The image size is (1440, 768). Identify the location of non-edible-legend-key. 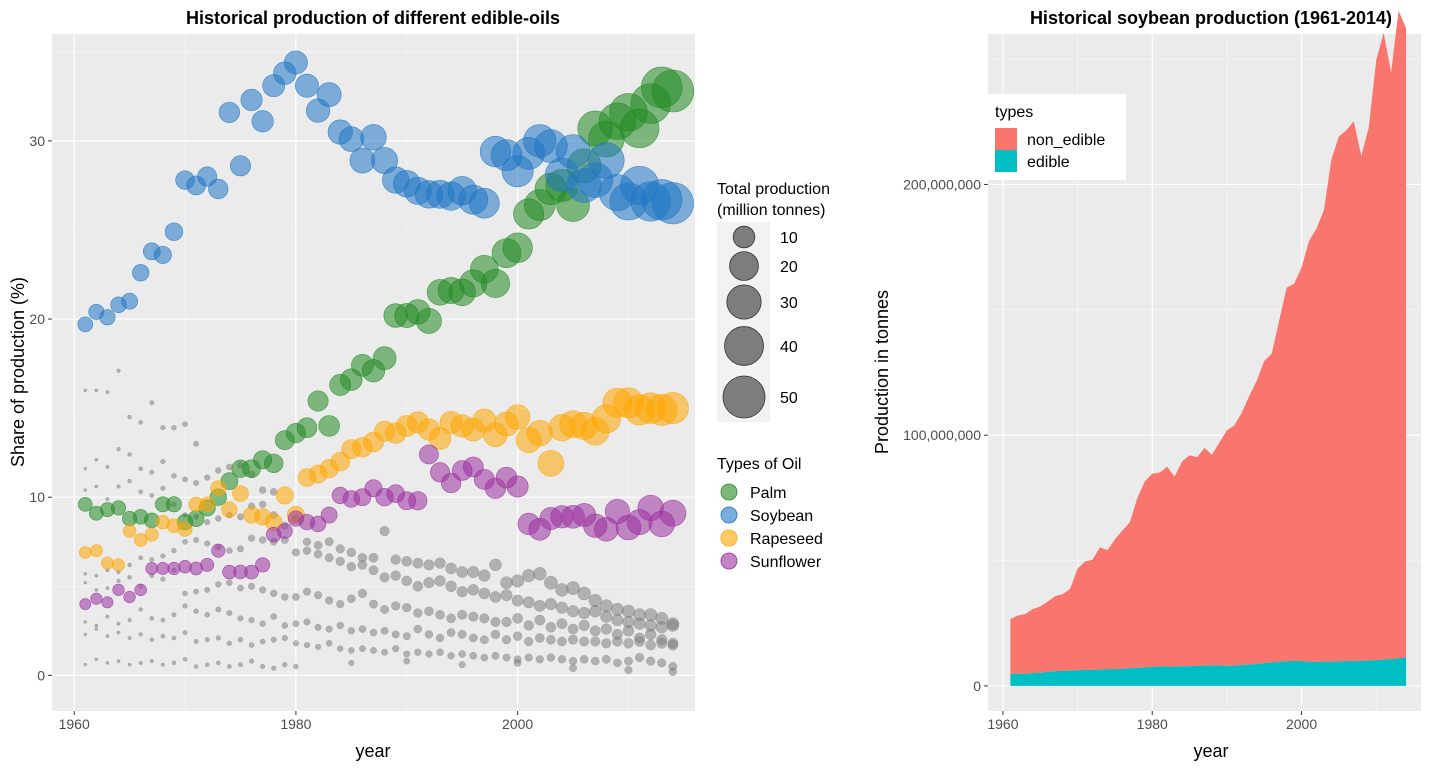
(1006, 139).